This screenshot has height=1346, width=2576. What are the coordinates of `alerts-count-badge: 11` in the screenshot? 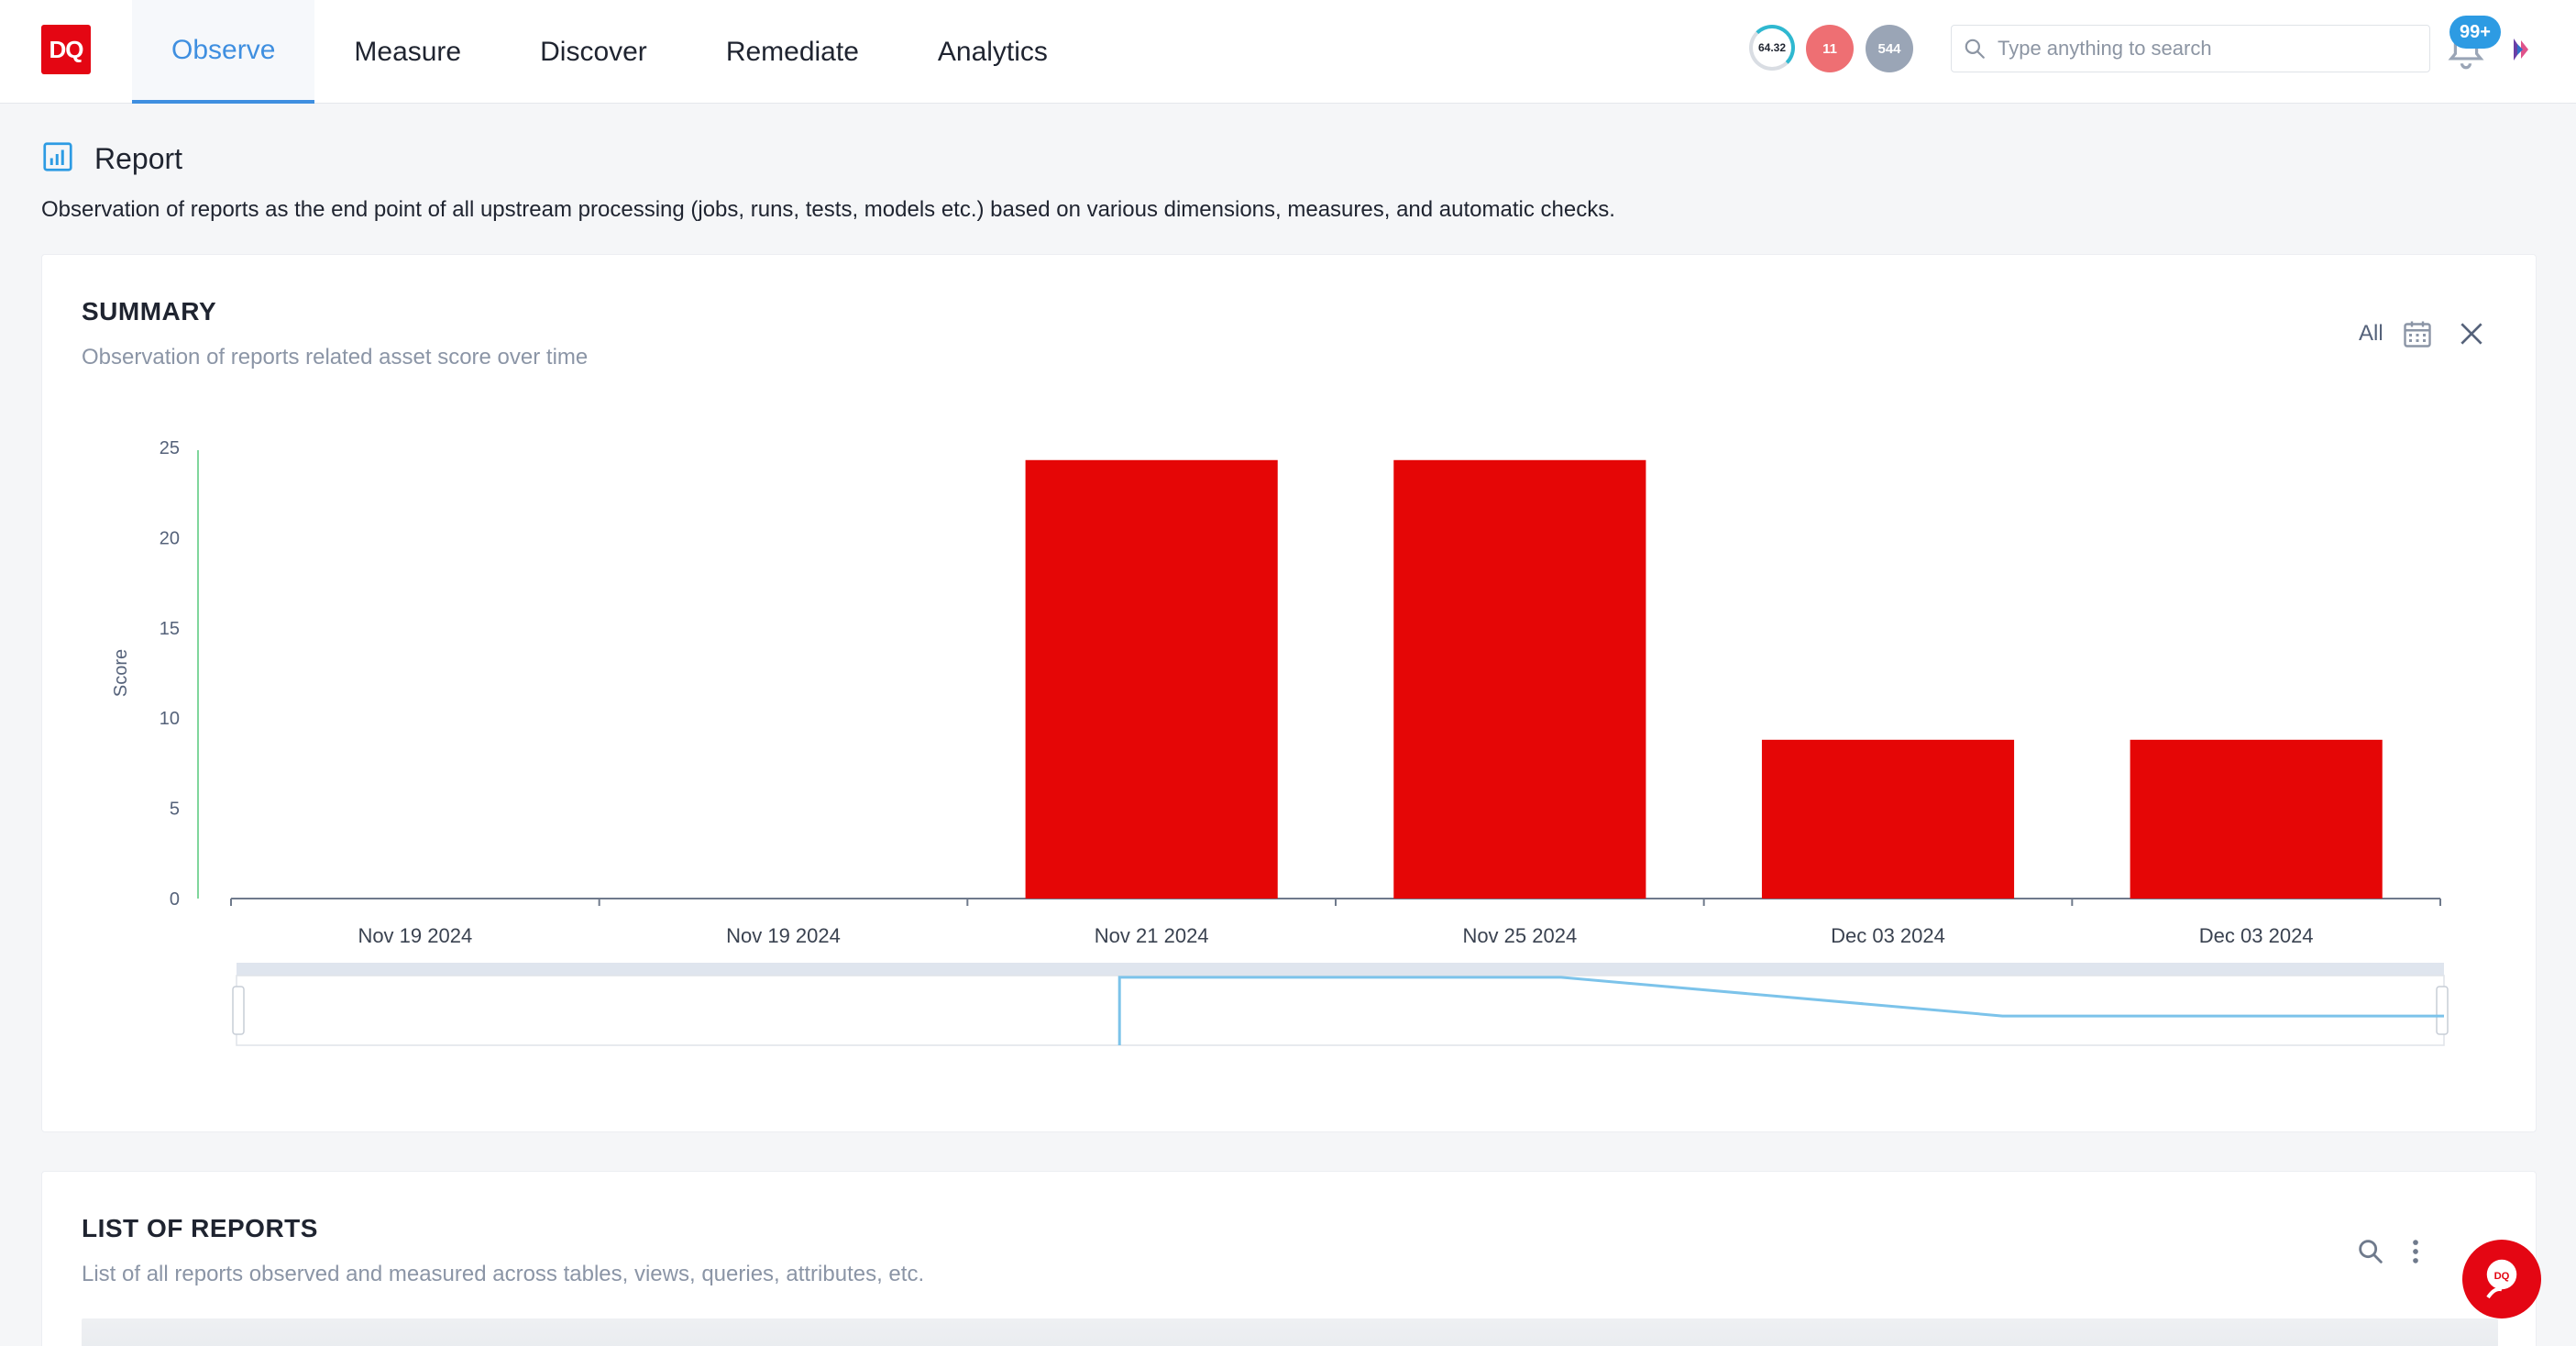 It's located at (1830, 48).